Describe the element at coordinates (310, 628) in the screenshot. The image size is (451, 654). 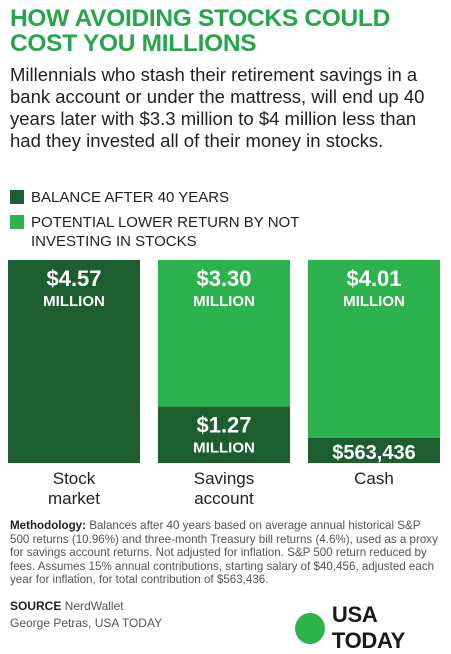
I see `brand-dot-icon` at that location.